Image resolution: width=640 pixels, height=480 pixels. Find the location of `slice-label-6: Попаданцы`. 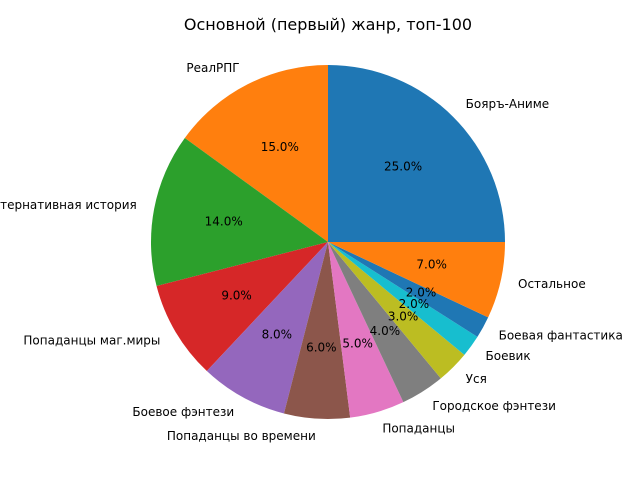

slice-label-6: Попаданцы is located at coordinates (418, 428).